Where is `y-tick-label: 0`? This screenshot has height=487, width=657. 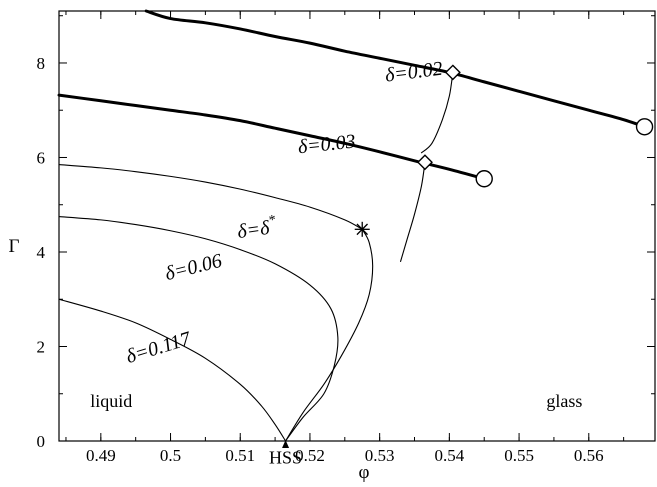 y-tick-label: 0 is located at coordinates (41, 441).